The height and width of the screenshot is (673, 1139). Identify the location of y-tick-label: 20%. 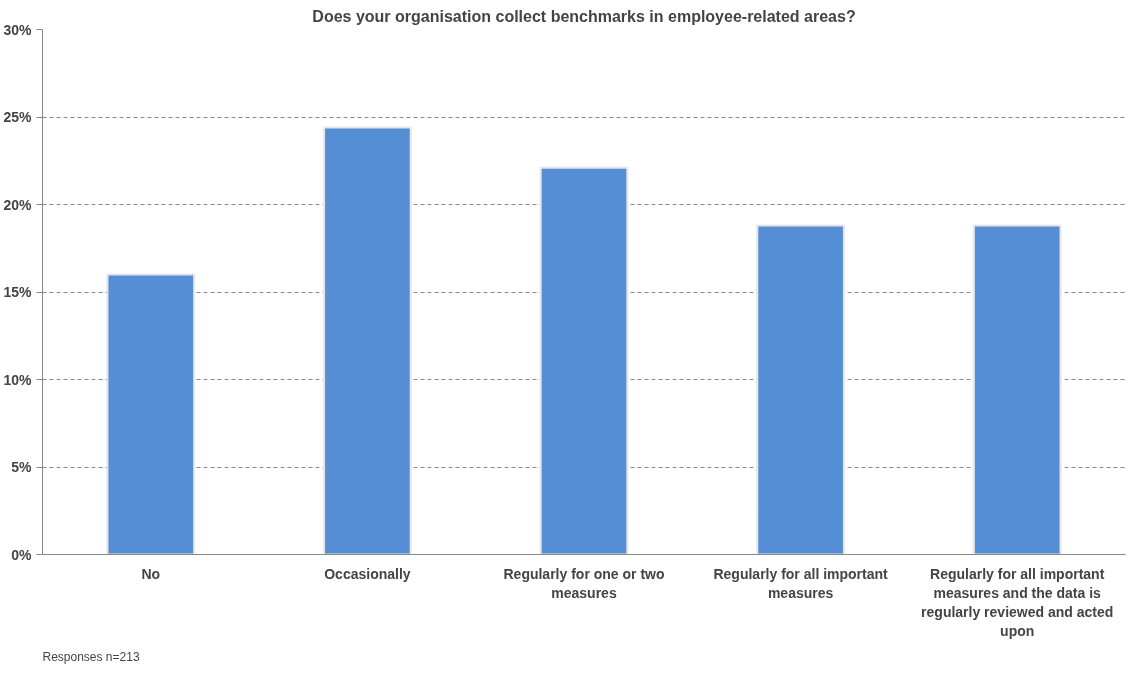
(18, 204).